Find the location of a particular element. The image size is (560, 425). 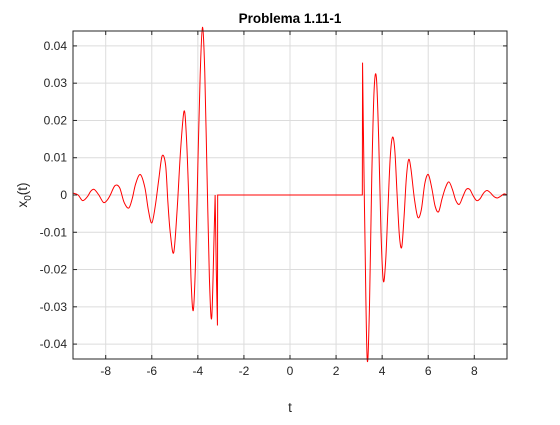

x-tick-label: 6 is located at coordinates (428, 371).